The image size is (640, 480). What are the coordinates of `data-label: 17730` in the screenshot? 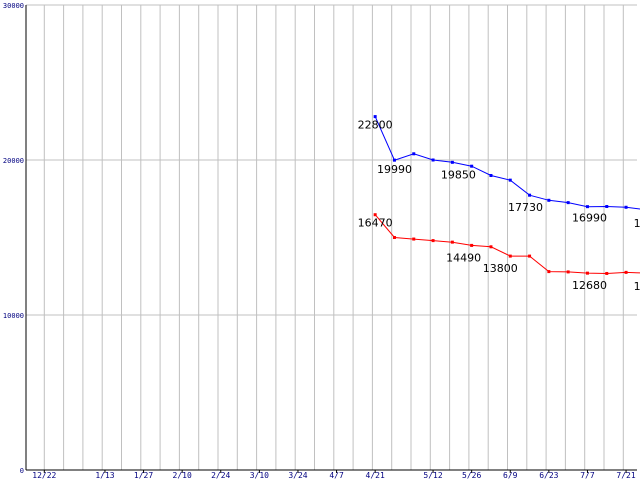 It's located at (525, 207).